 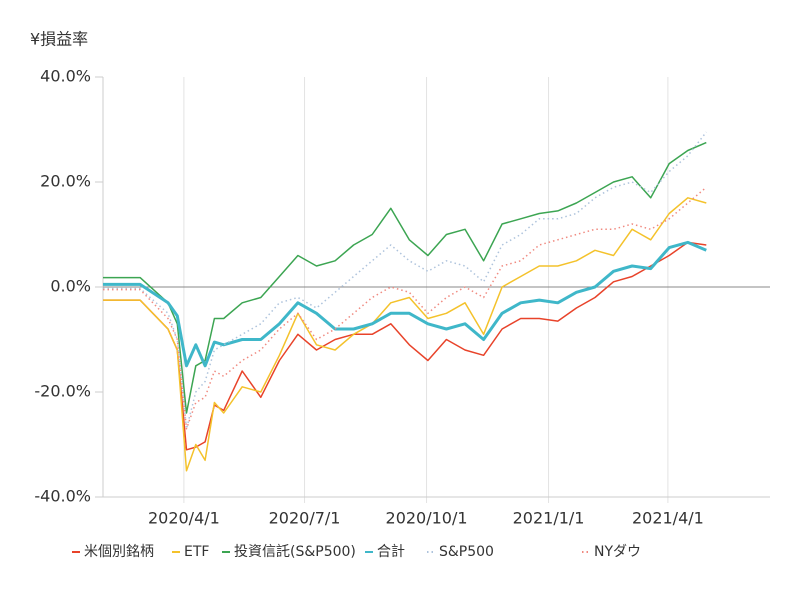 I want to click on legend-label: 合計, so click(x=391, y=552).